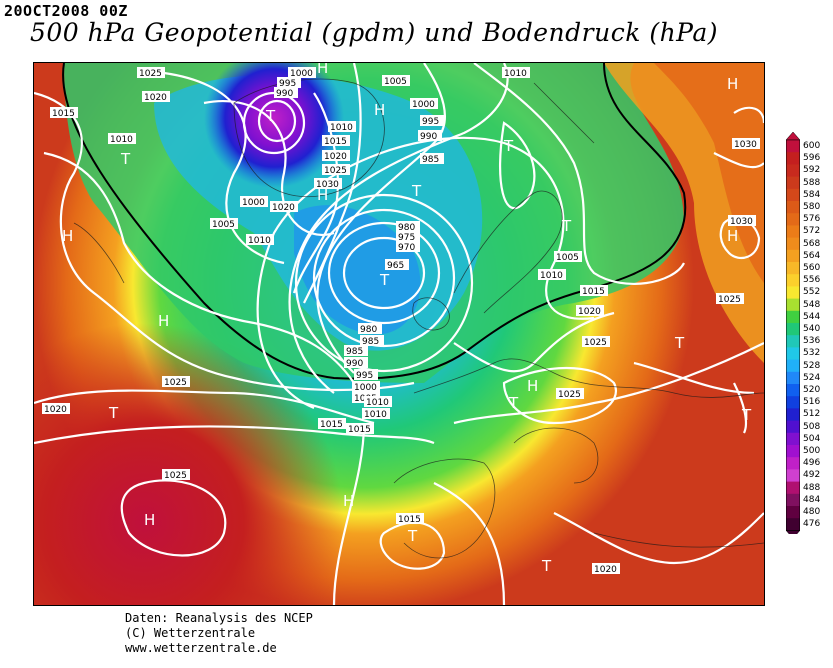  I want to click on isobar-label: 965, so click(397, 265).